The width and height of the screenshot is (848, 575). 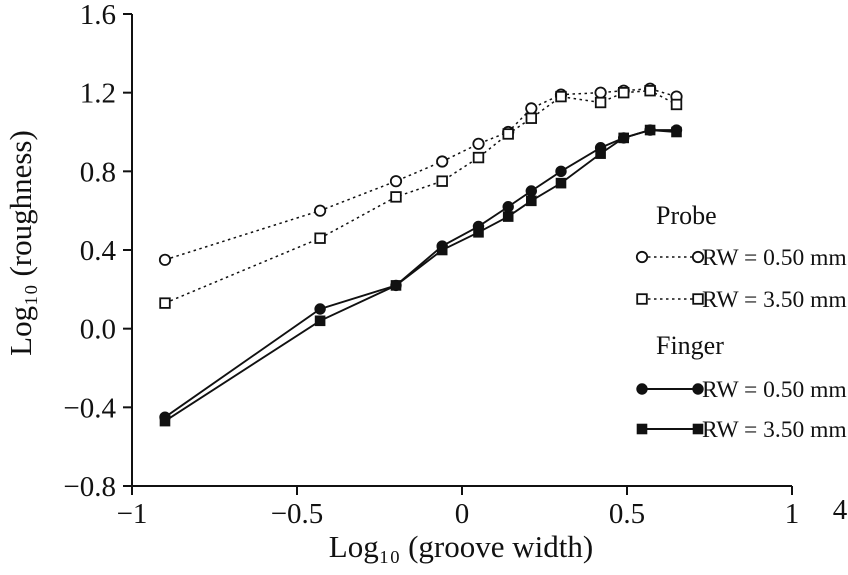 I want to click on x-tick-label: −1, so click(x=132, y=514).